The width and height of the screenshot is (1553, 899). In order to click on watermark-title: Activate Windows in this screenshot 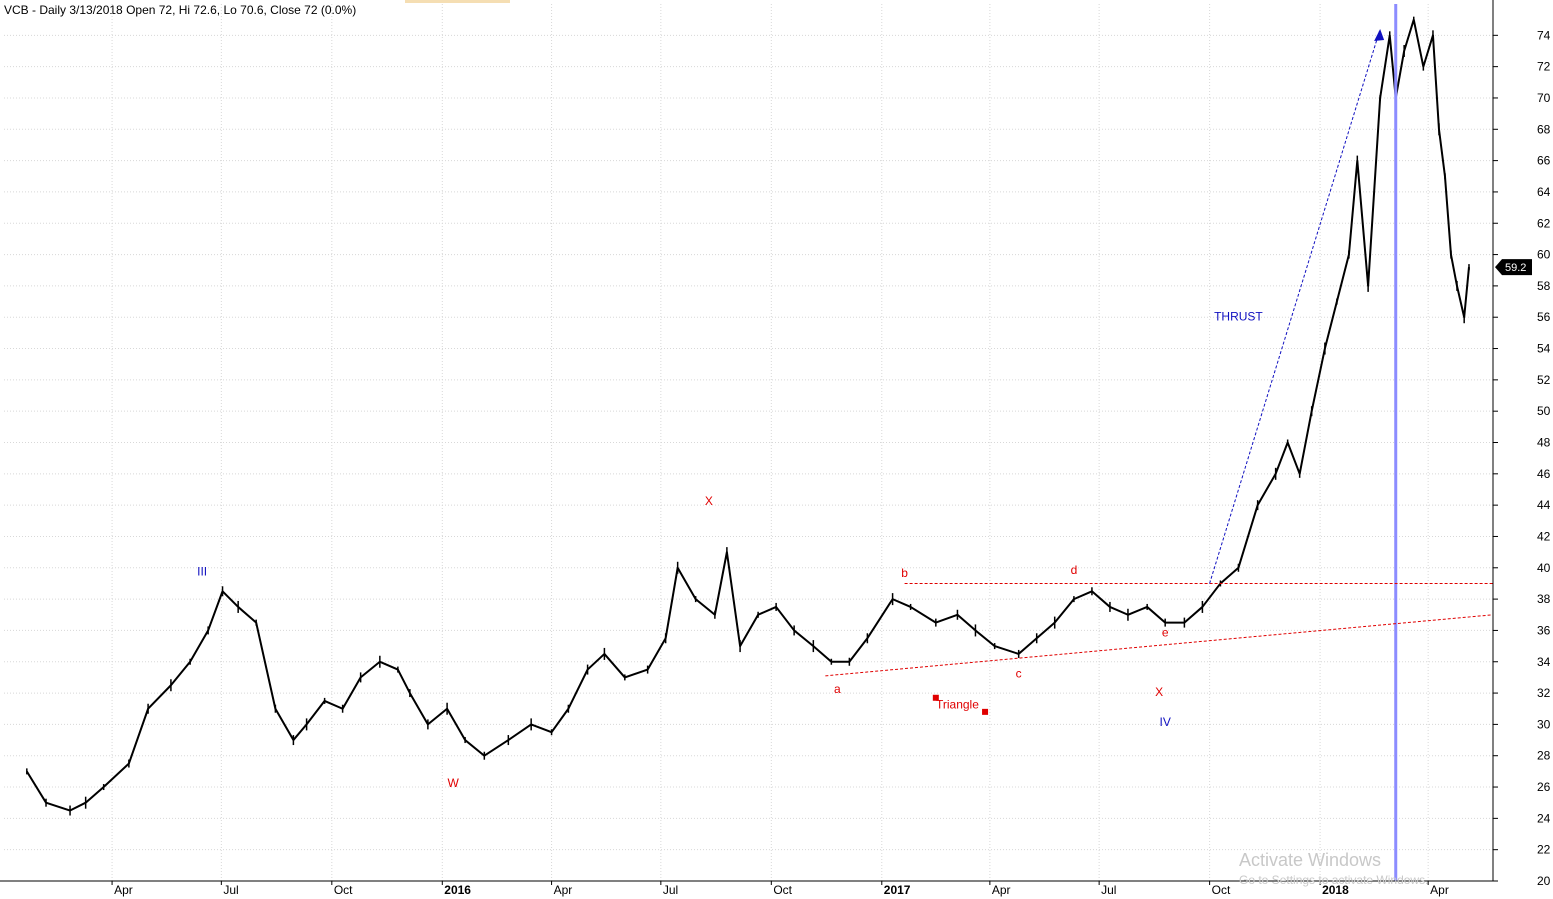, I will do `click(1310, 860)`.